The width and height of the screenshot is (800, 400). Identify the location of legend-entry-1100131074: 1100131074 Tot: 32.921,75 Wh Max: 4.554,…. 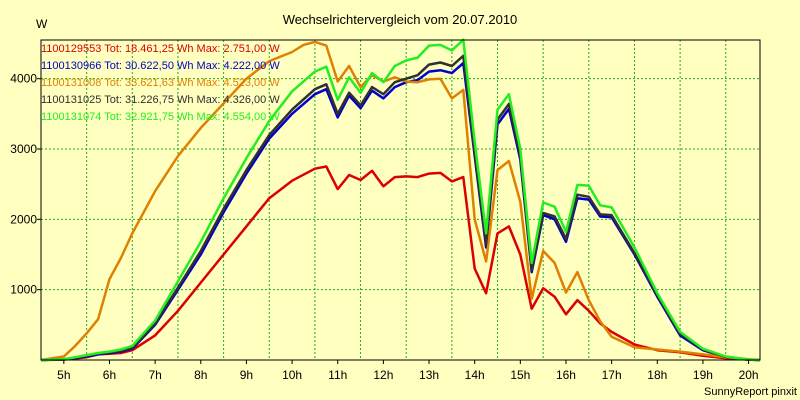
(160, 117).